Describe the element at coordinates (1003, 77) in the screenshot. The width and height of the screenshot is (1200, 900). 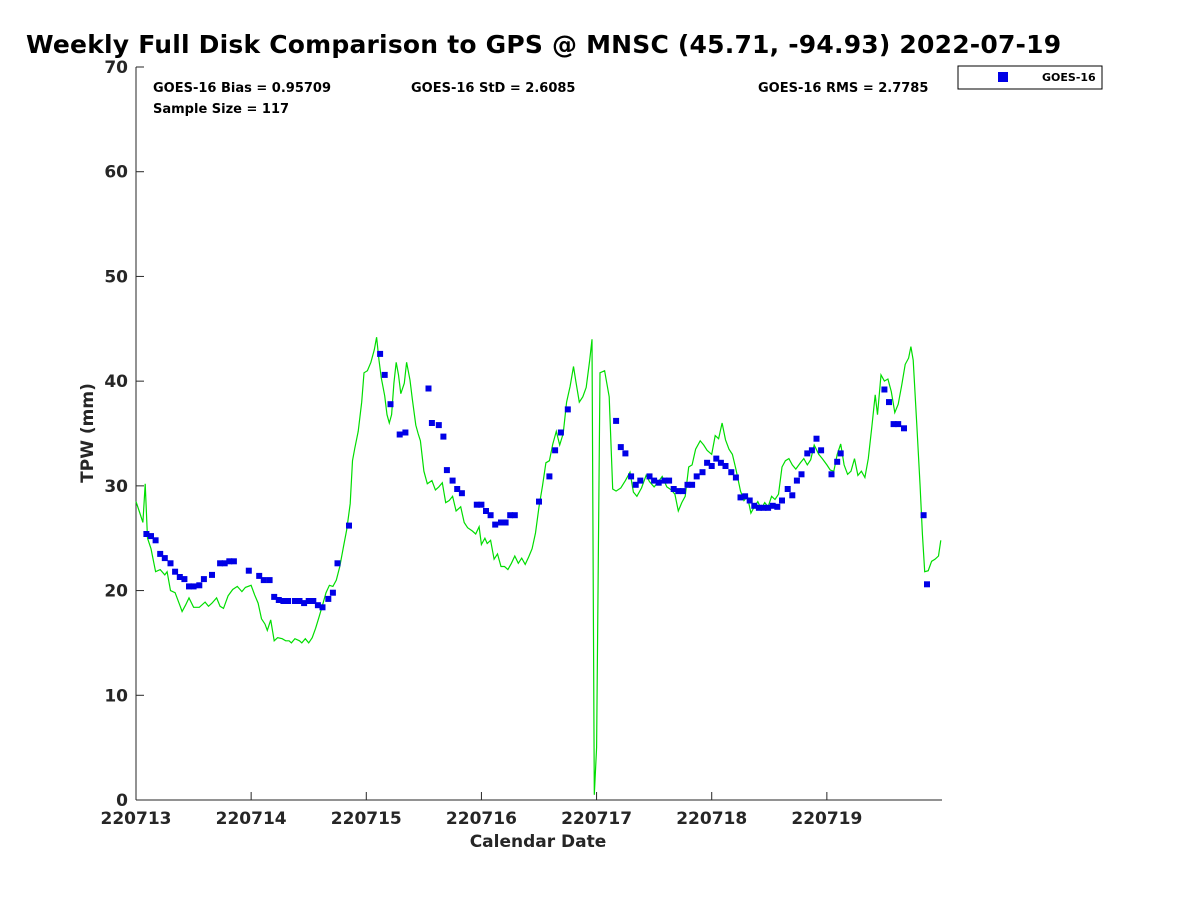
I see `legend-marker` at that location.